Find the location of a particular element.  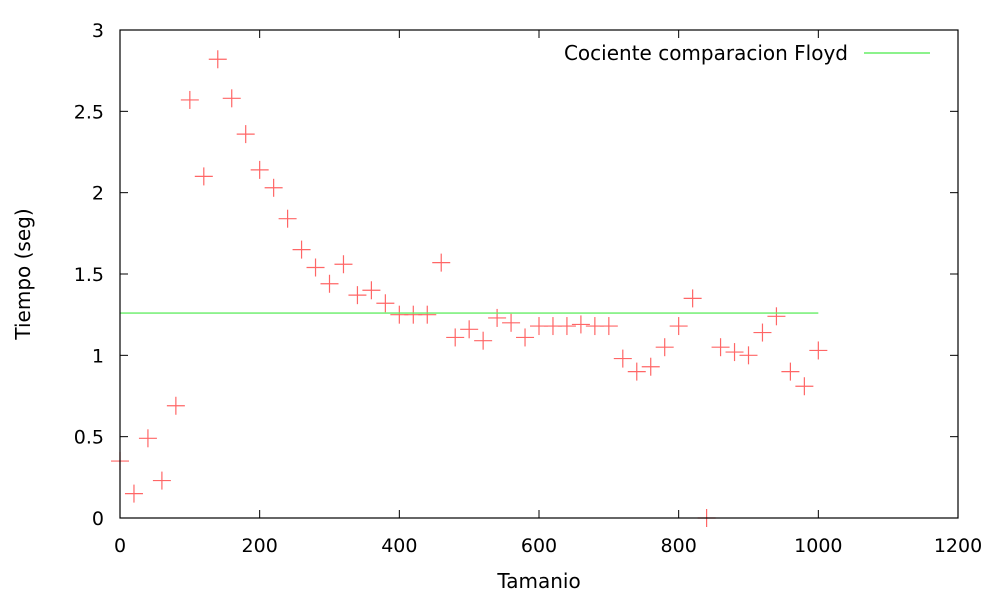

y-axis-title: Tiempo (seg) is located at coordinates (23, 274).